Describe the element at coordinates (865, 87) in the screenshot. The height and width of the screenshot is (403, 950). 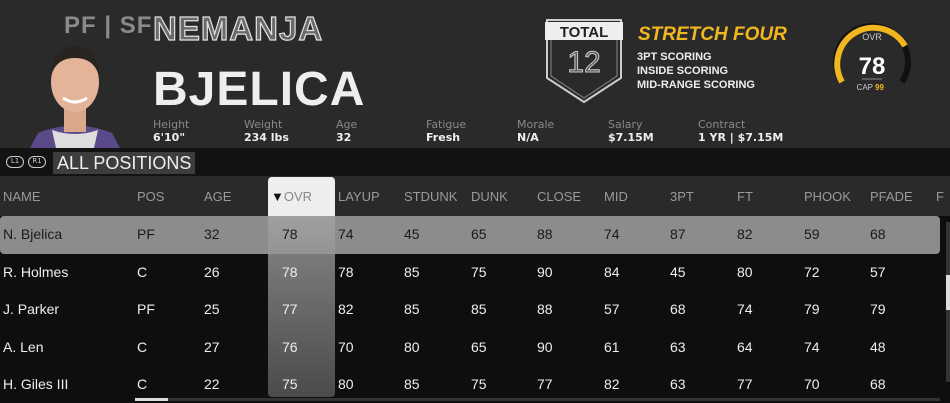
I see `svg-text: CAP` at that location.